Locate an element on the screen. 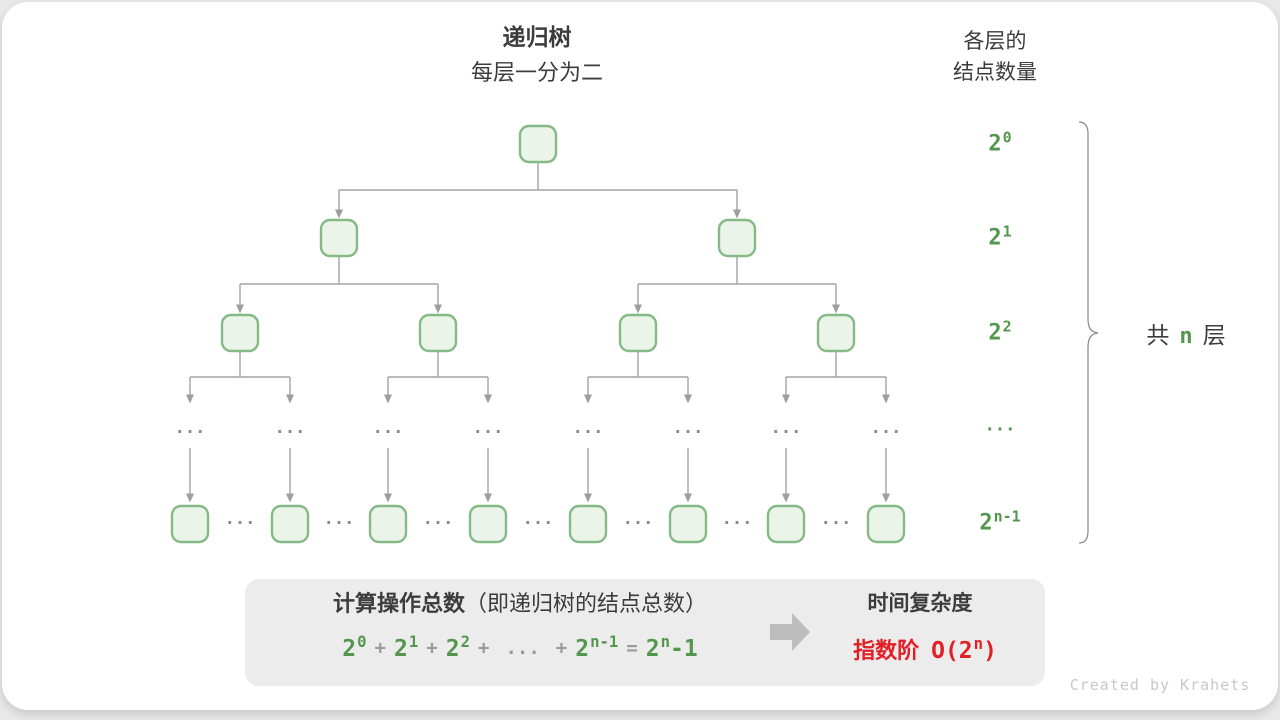 The image size is (1280, 720). right-header-line1: 各层的 is located at coordinates (995, 41).